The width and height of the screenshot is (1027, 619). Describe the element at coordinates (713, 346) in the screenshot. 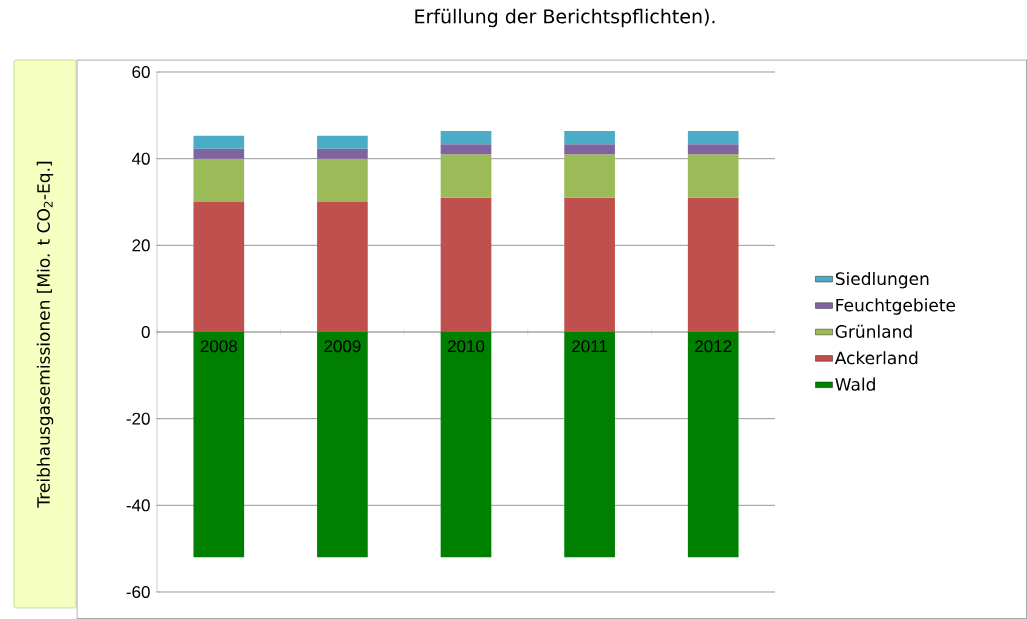

I see `x-tick-label: 2012` at that location.